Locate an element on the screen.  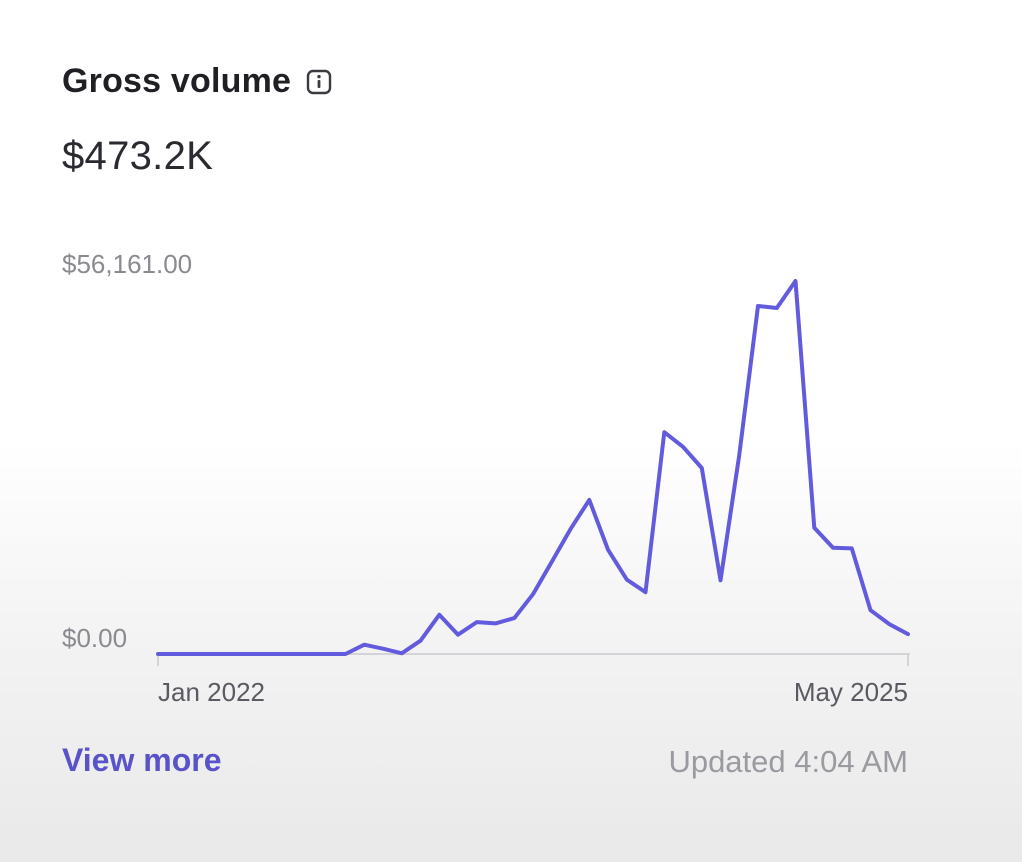
gross-volume-amount: $473.2K is located at coordinates (138, 156).